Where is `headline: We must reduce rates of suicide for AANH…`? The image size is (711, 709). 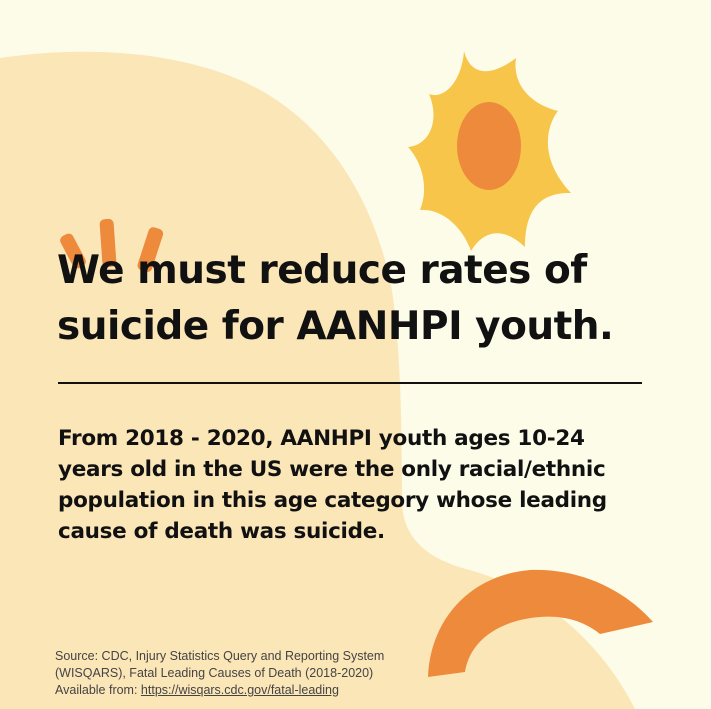 headline: We must reduce rates of suicide for AANH… is located at coordinates (377, 299).